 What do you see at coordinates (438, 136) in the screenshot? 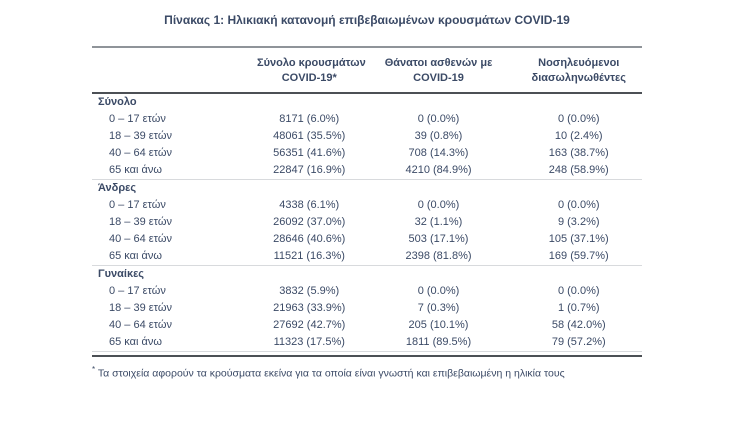
I see `deaths-cell: 39 (0.8%)` at bounding box center [438, 136].